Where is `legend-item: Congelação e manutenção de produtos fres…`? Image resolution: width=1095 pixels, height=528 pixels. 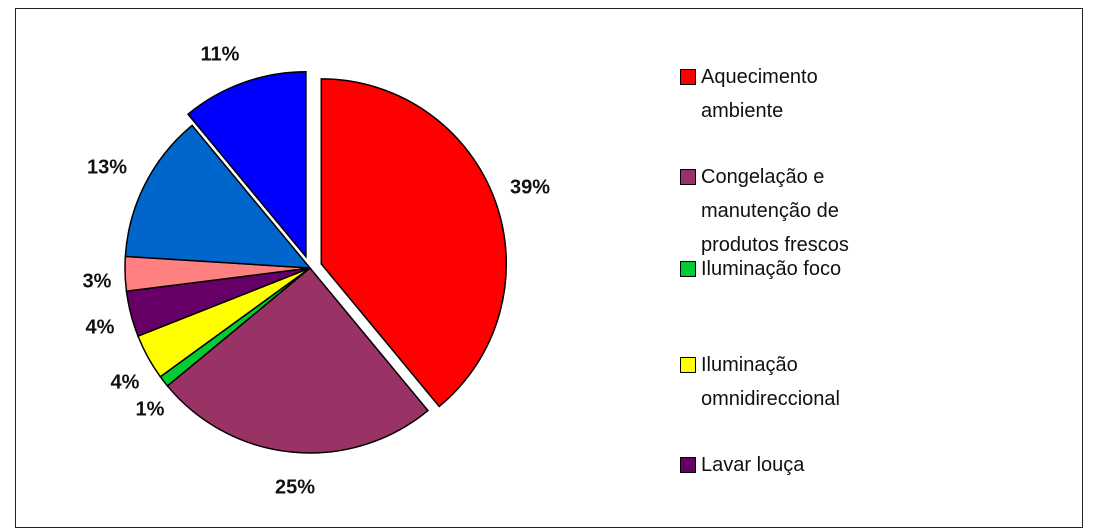 legend-item: Congelação e manutenção de produtos fres… is located at coordinates (780, 211).